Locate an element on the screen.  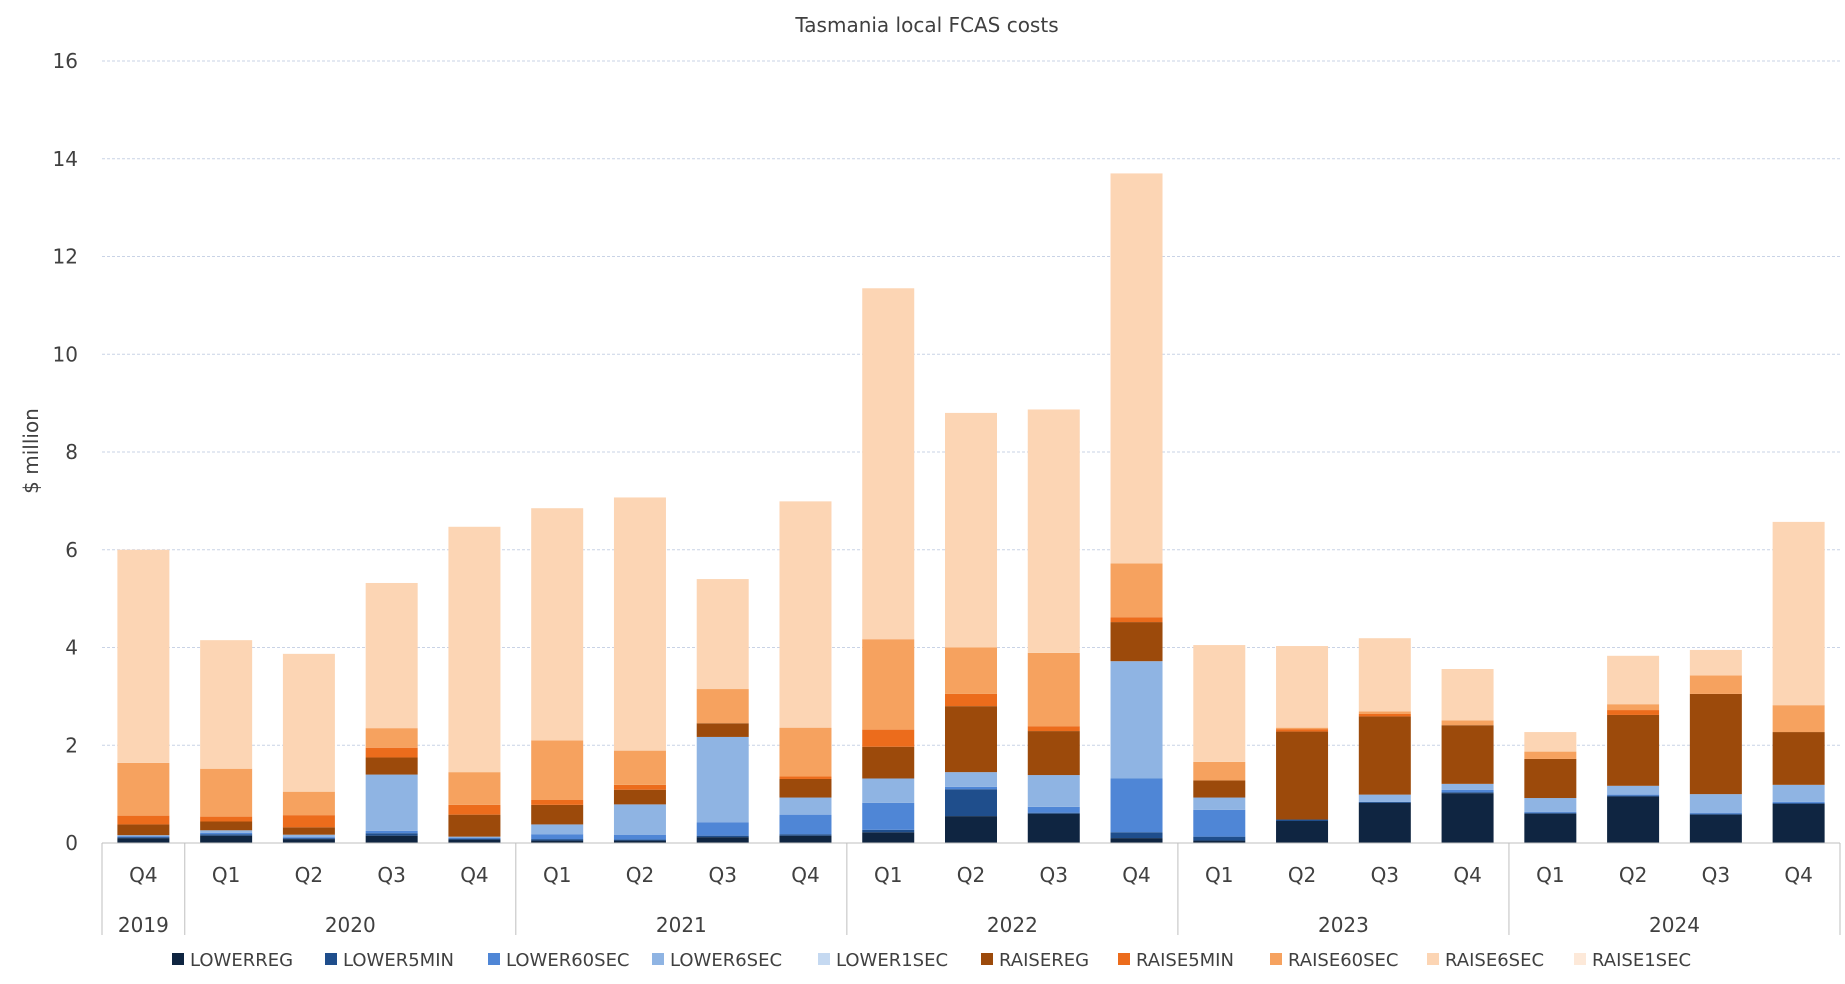
legend-label: RAISE5MIN is located at coordinates (1185, 960).